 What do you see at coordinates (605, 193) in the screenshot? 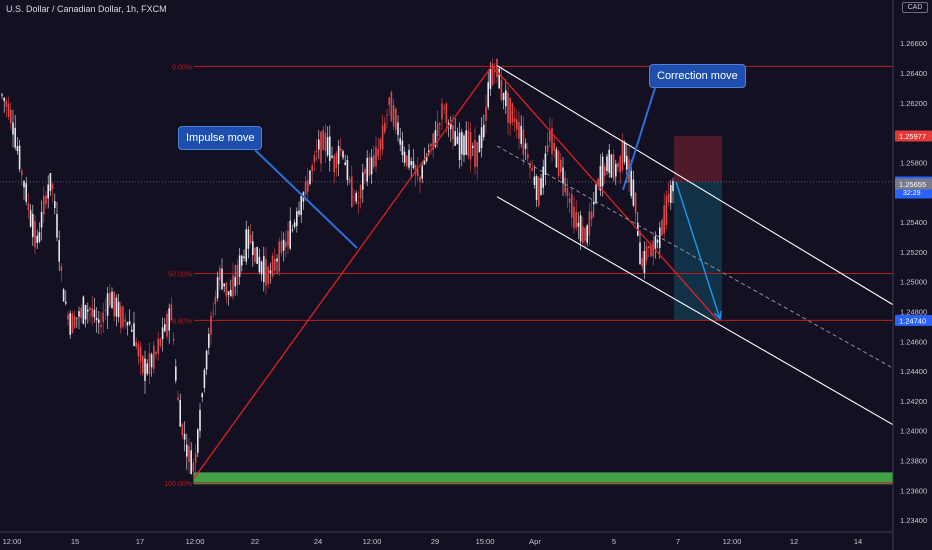
I see `correction-trendline` at bounding box center [605, 193].